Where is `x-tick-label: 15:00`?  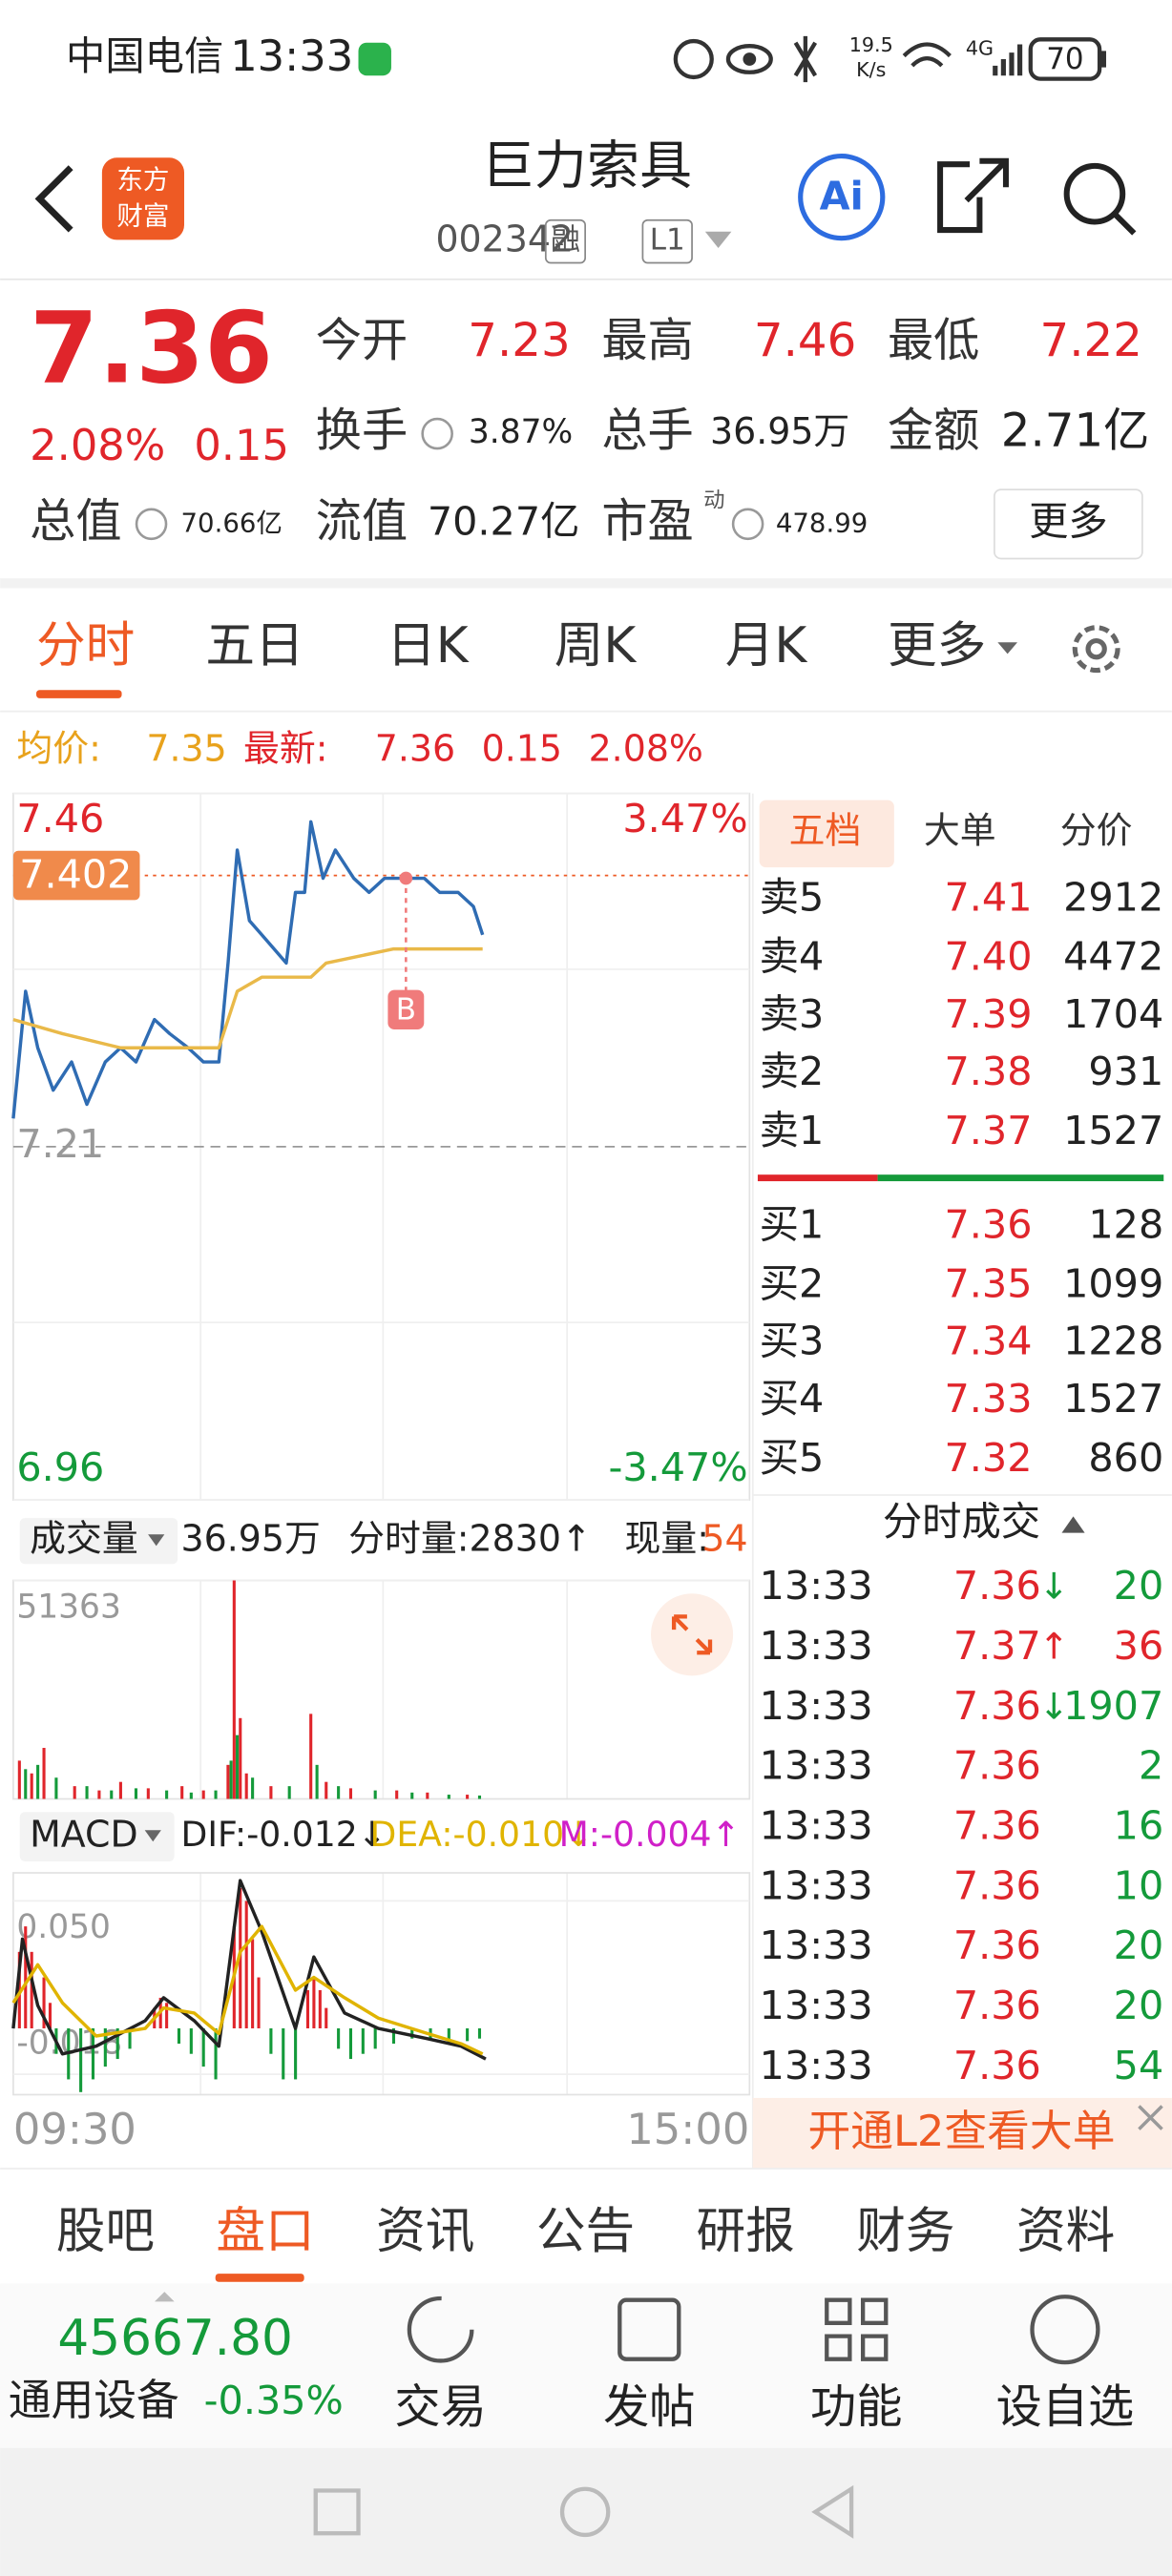
x-tick-label: 15:00 is located at coordinates (687, 2129).